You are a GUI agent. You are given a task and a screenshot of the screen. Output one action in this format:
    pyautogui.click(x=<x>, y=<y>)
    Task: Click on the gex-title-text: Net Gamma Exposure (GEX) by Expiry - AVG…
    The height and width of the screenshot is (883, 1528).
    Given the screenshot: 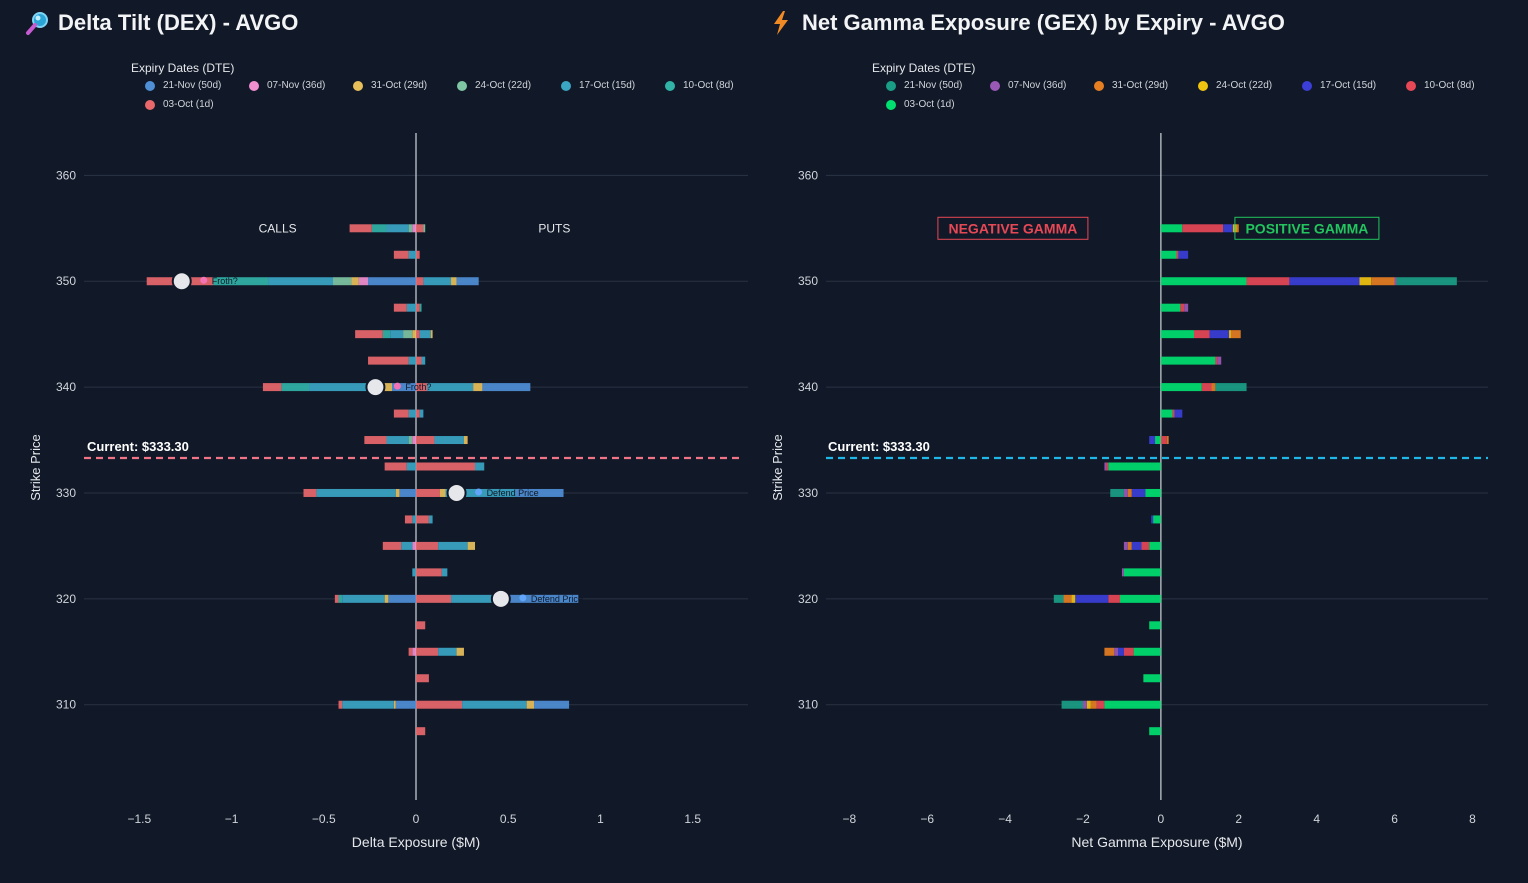 What is the action you would take?
    pyautogui.click(x=1043, y=22)
    